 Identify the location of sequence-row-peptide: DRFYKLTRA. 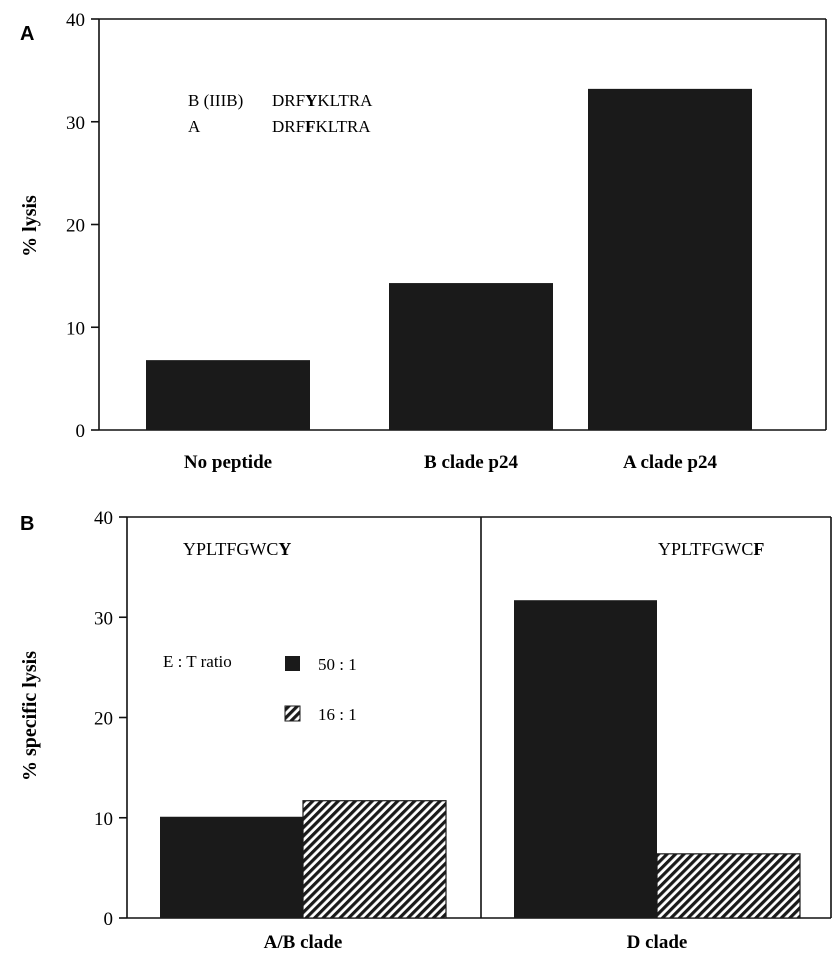
(322, 100).